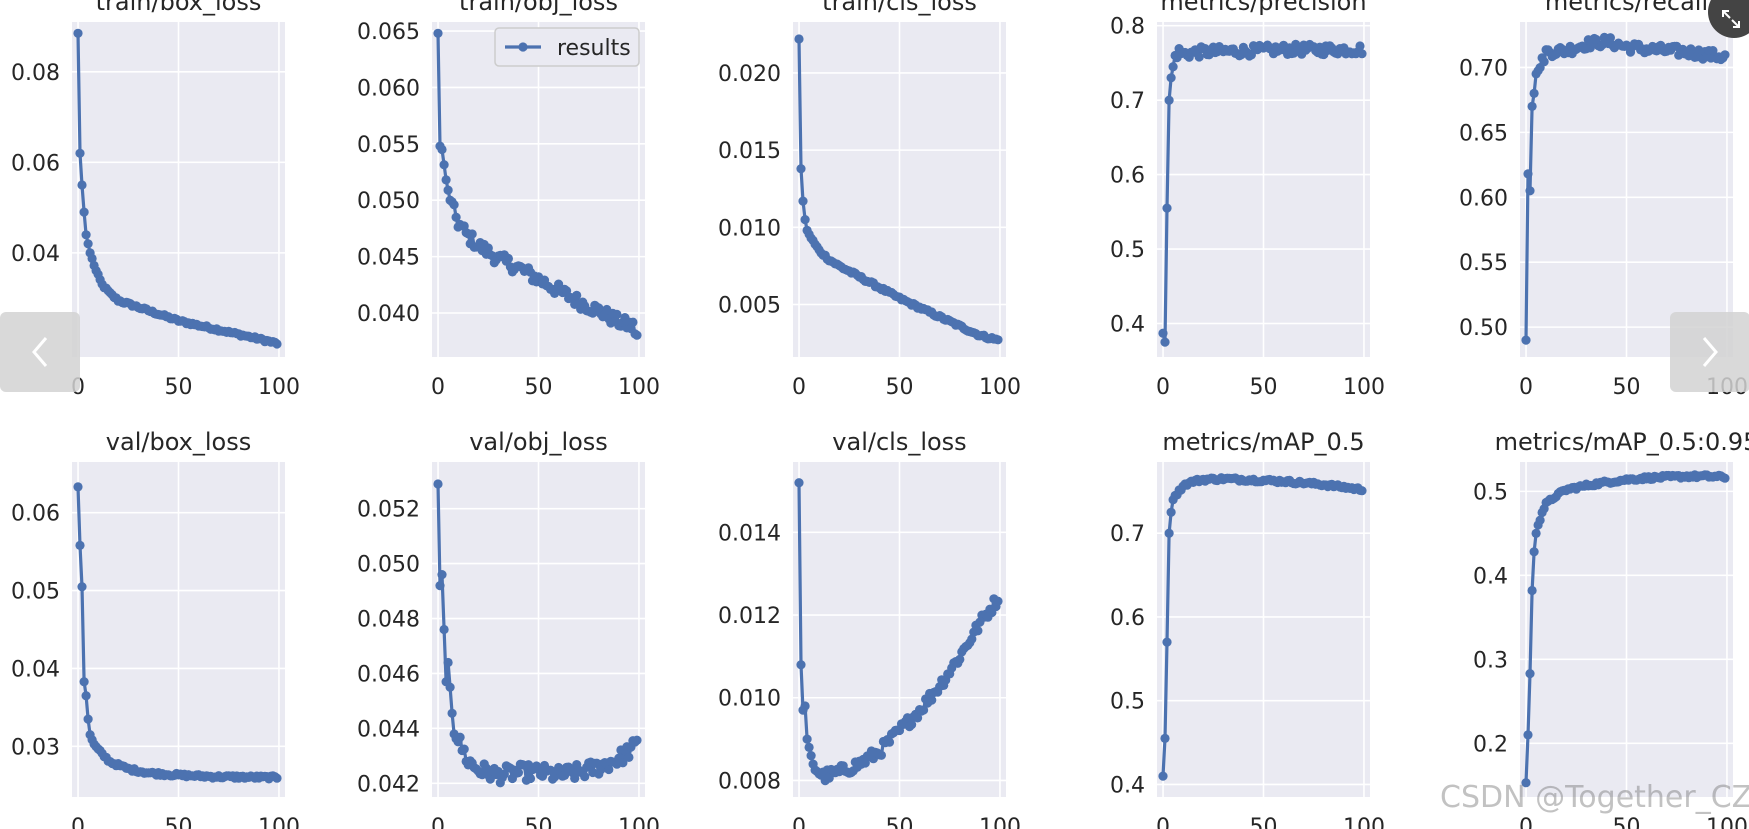  Describe the element at coordinates (594, 48) in the screenshot. I see `legend-label: results` at that location.